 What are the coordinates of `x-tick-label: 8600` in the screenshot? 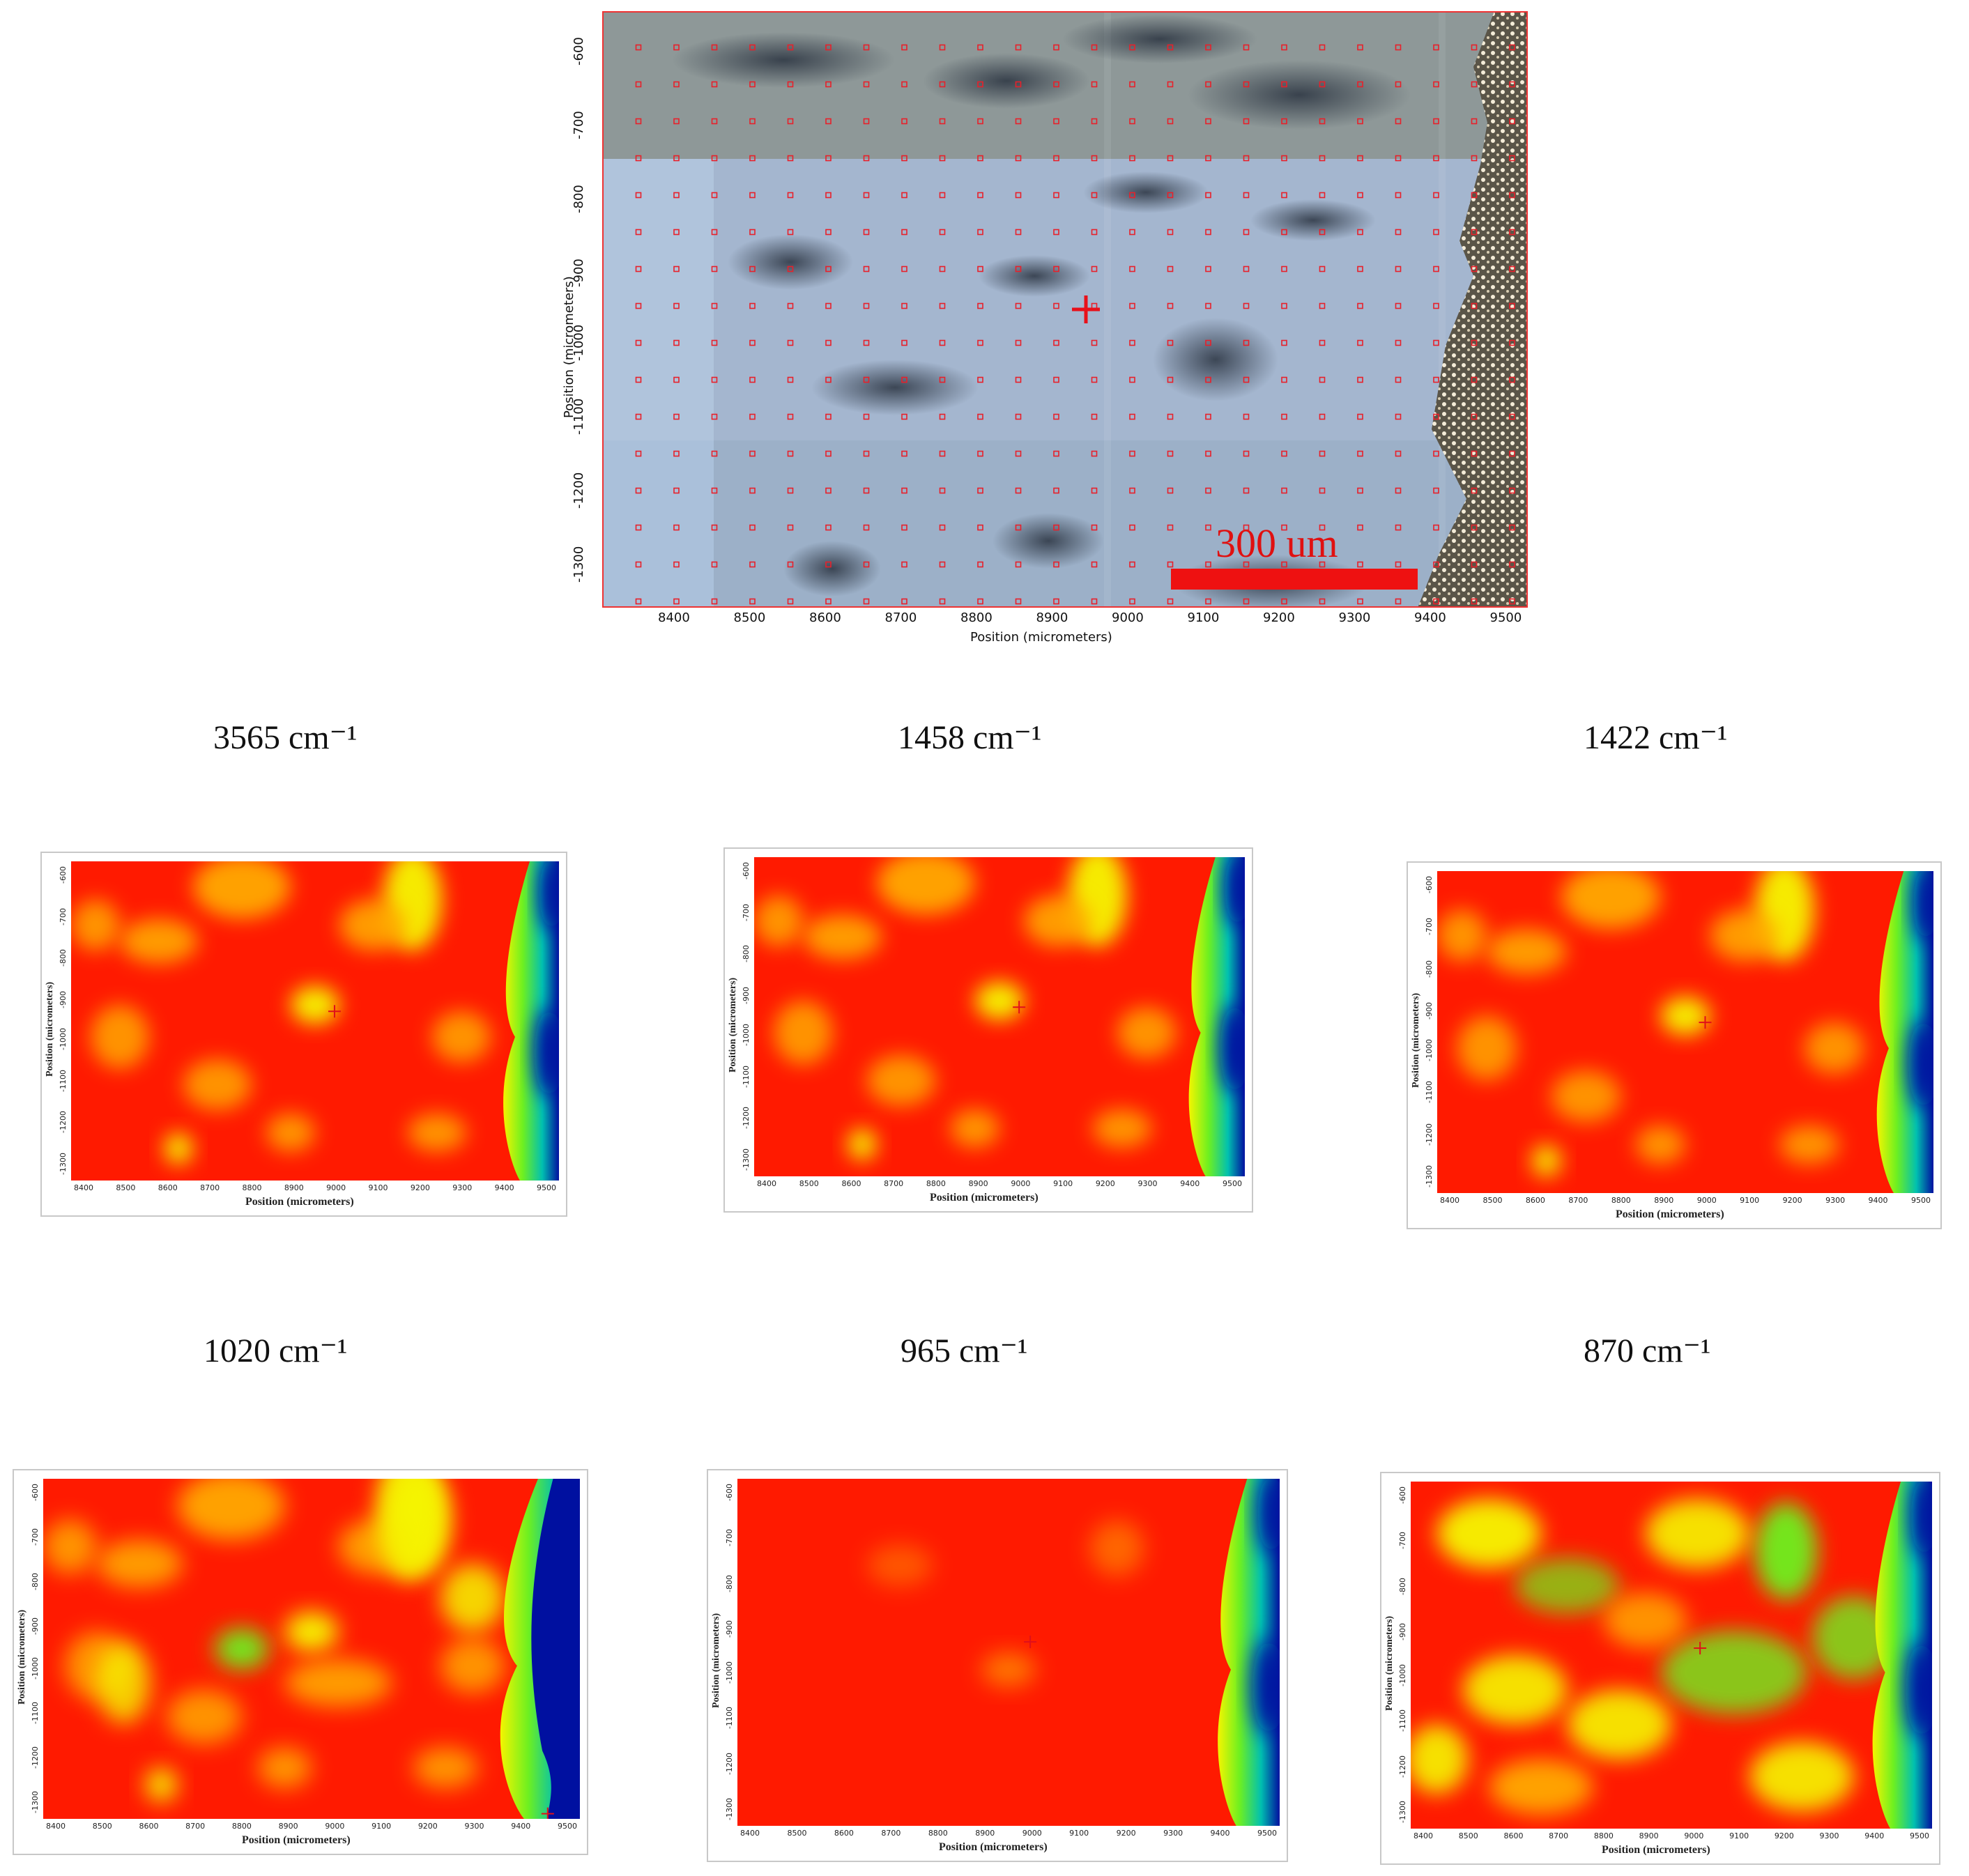 It's located at (149, 1826).